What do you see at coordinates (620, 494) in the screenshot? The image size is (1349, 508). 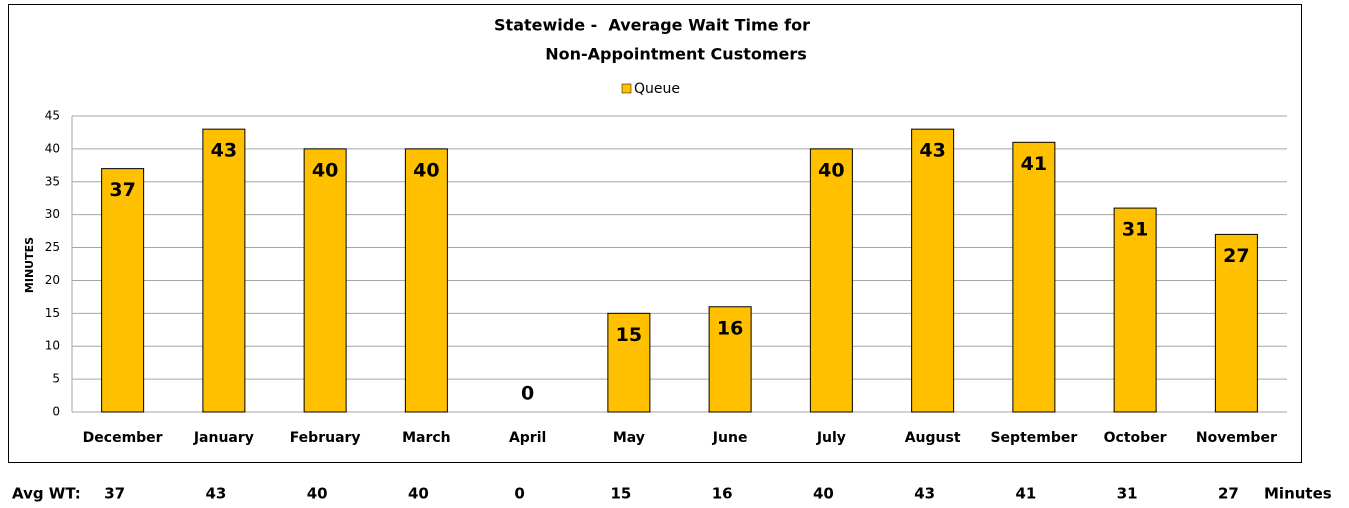 I see `summary-value: 15` at bounding box center [620, 494].